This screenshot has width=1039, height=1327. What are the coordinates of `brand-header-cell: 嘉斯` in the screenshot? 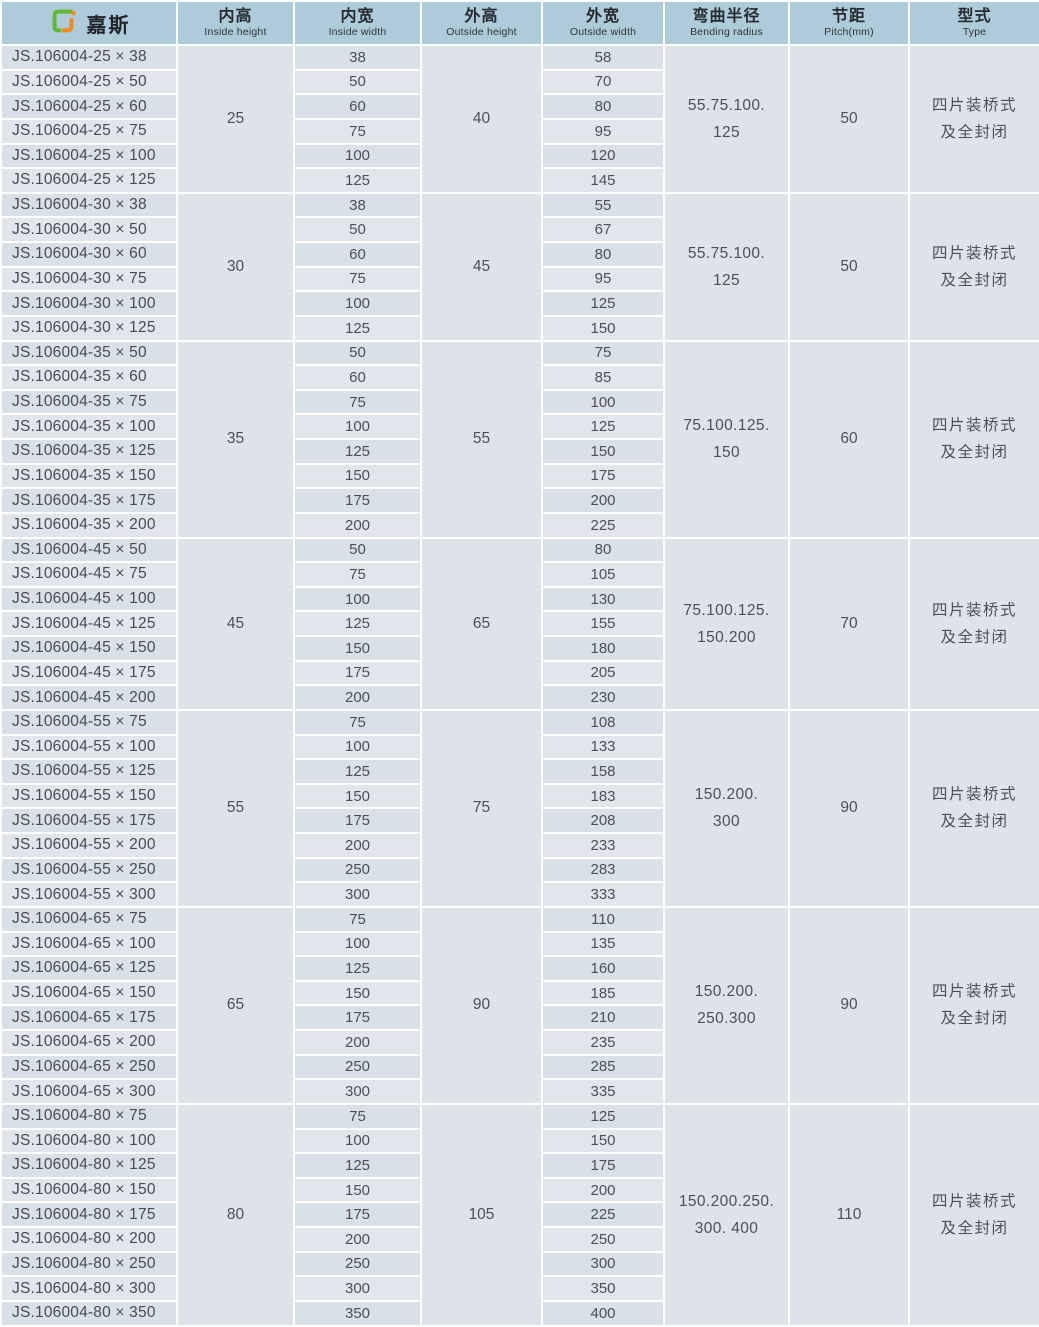 It's located at (89, 23).